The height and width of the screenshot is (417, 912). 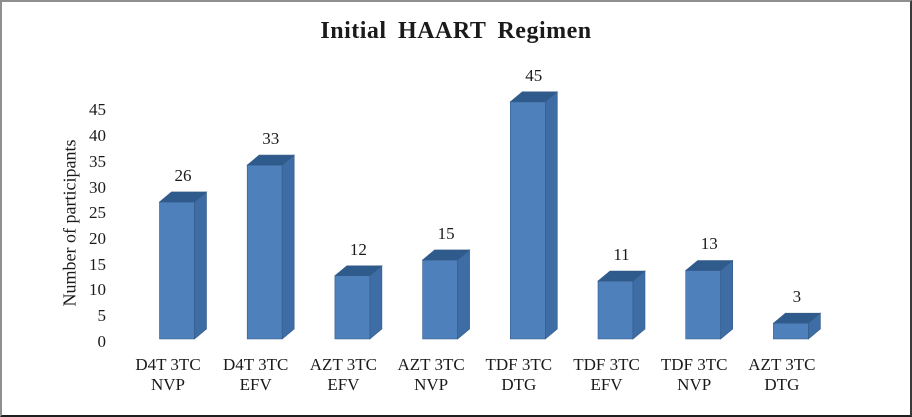 I want to click on y-tick-label-30: 30, so click(x=97, y=187).